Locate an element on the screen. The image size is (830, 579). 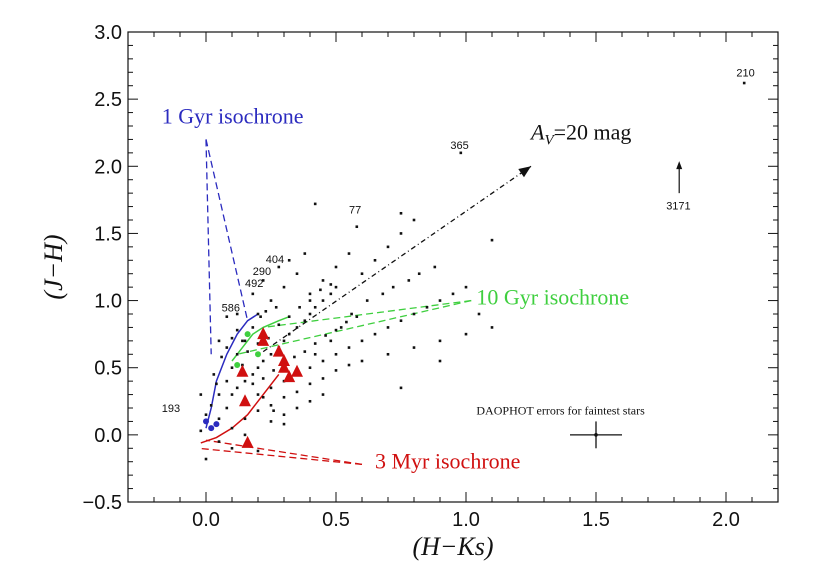
star-id-label: 290 is located at coordinates (262, 272).